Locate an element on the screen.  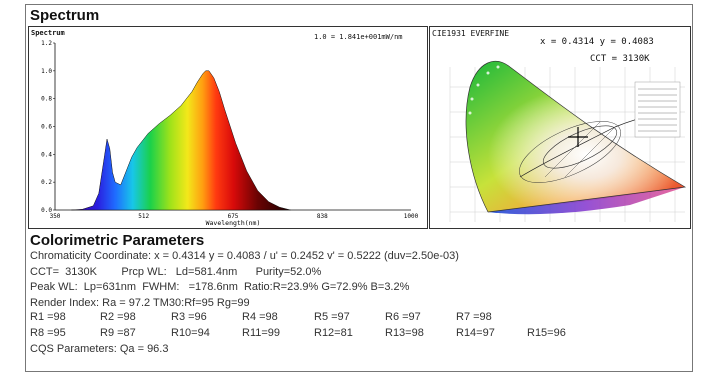
x-axis-label: Wavelength(nm) is located at coordinates (233, 223).